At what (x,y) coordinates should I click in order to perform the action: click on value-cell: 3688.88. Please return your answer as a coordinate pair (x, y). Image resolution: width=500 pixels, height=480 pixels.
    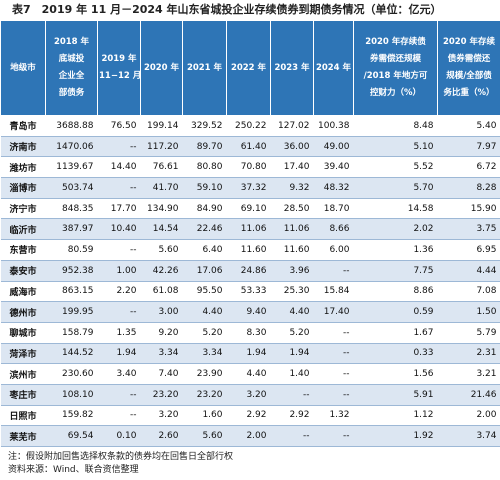
    Looking at the image, I should click on (71, 126).